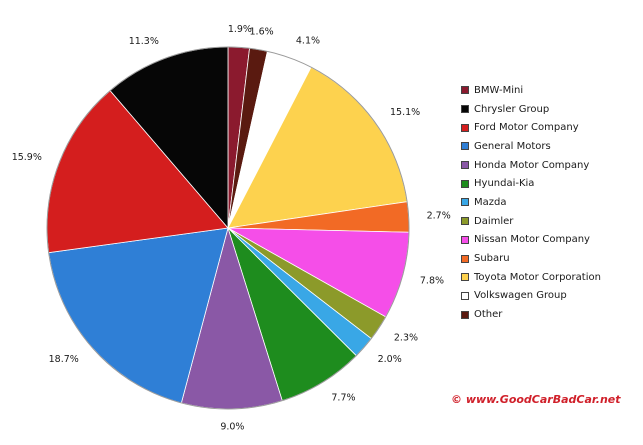  I want to click on slice-label-ford-motor-company: 15.9%, so click(27, 157).